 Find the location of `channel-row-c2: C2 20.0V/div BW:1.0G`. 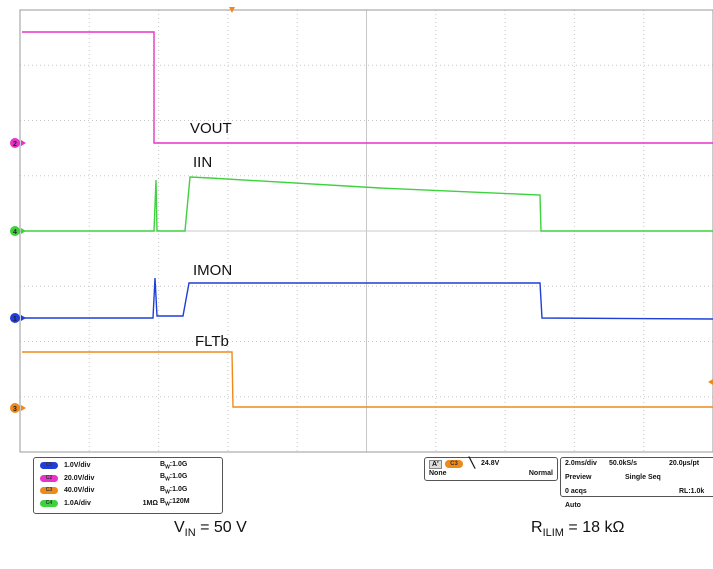

channel-row-c2: C2 20.0V/div BW:1.0G is located at coordinates (130, 478).